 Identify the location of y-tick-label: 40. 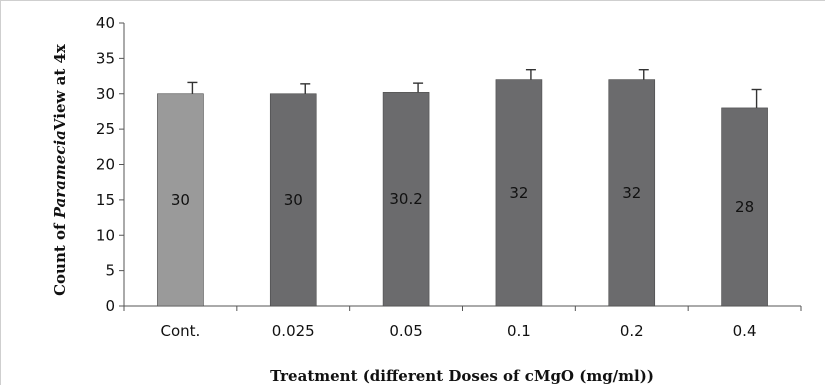
(105, 23).